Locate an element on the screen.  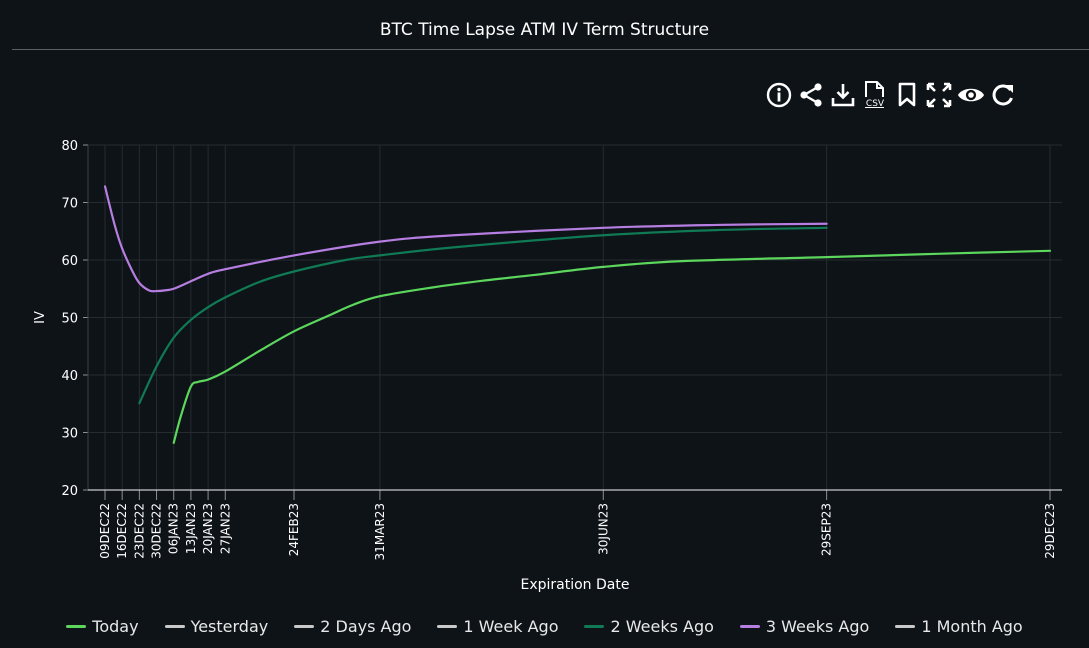
x-tick-label: 31MAR23 is located at coordinates (380, 531).